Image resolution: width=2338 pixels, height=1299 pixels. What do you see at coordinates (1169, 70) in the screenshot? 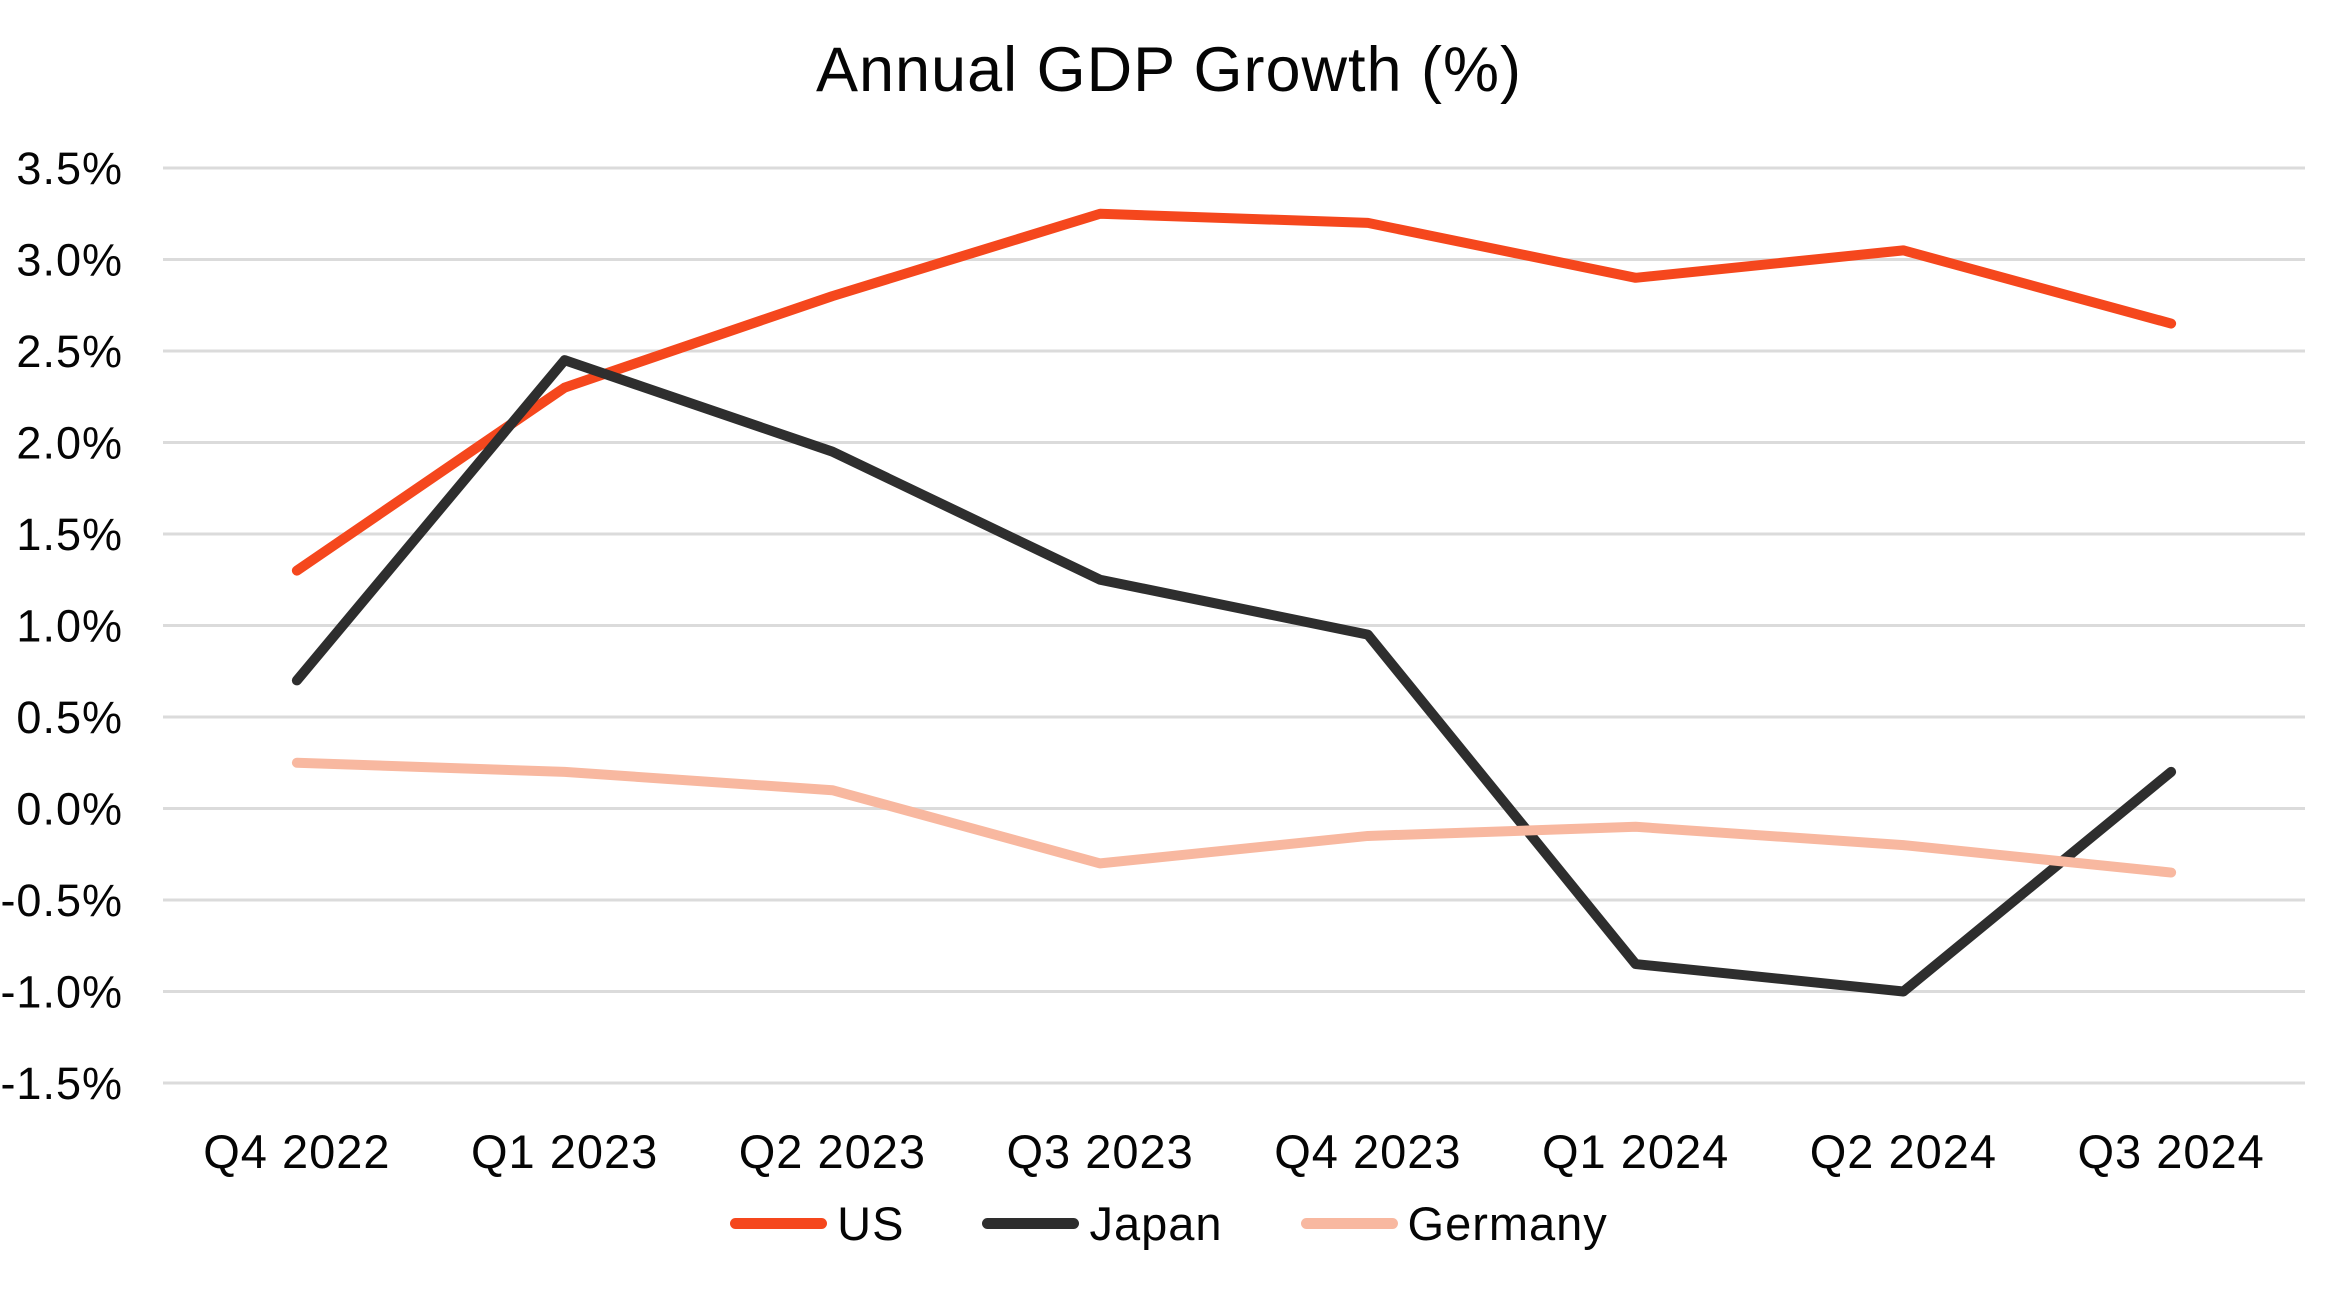
I see `chart-title: Annual GDP Growth (%)` at bounding box center [1169, 70].